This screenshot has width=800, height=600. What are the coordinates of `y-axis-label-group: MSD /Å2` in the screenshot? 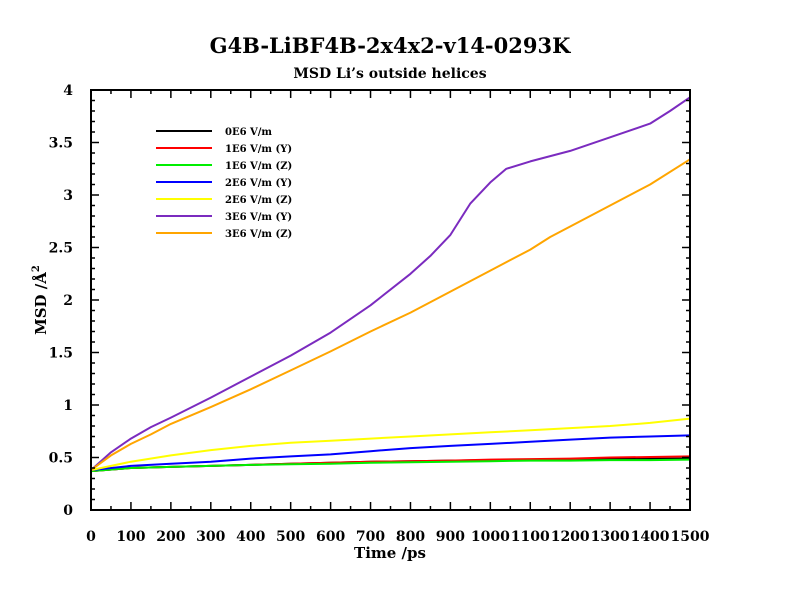 It's located at (40, 300).